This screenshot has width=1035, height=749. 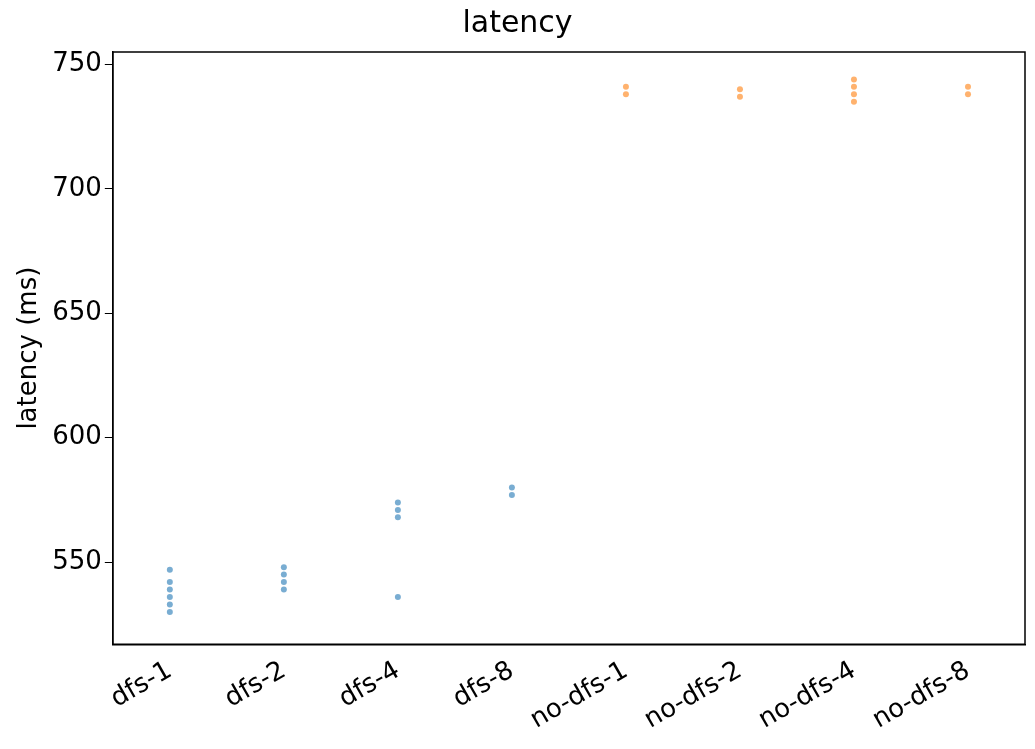 I want to click on y-tick-label: 750, so click(x=77, y=62).